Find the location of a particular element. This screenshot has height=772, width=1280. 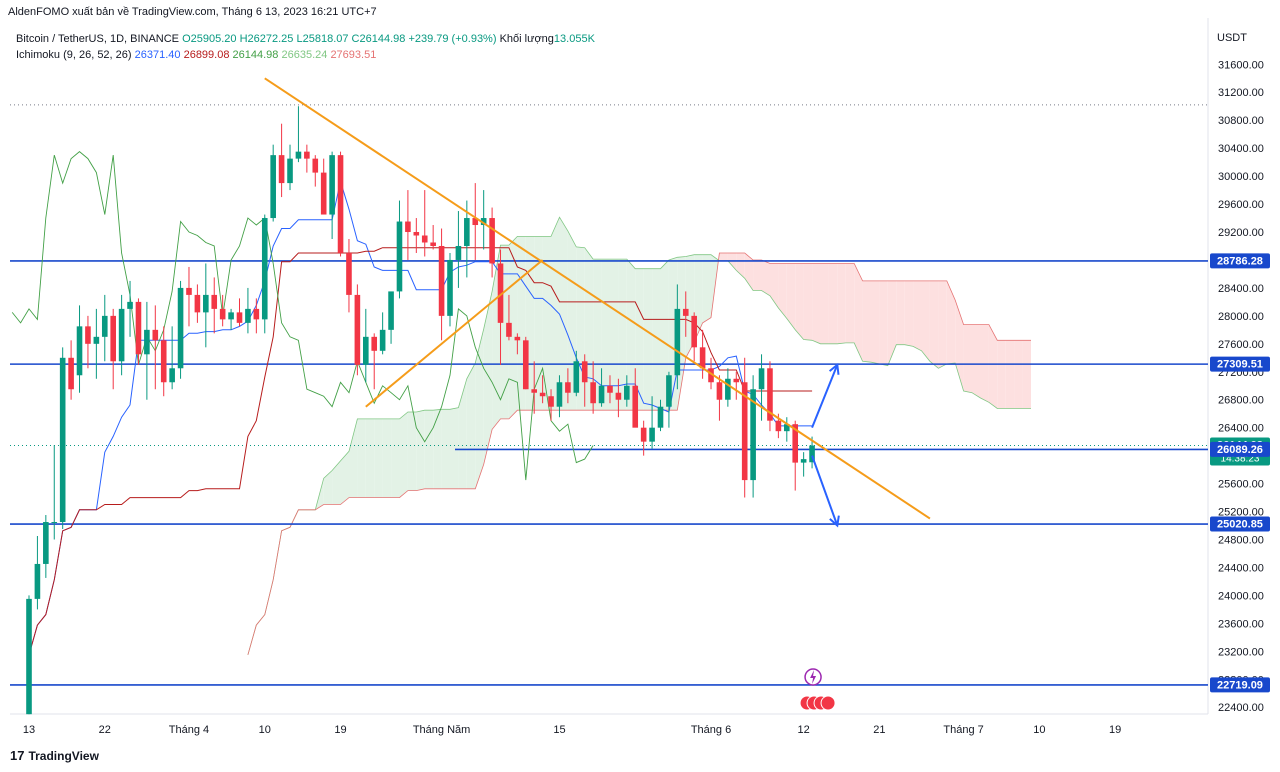

price-axis-tick: 30400.00 is located at coordinates (1241, 149).